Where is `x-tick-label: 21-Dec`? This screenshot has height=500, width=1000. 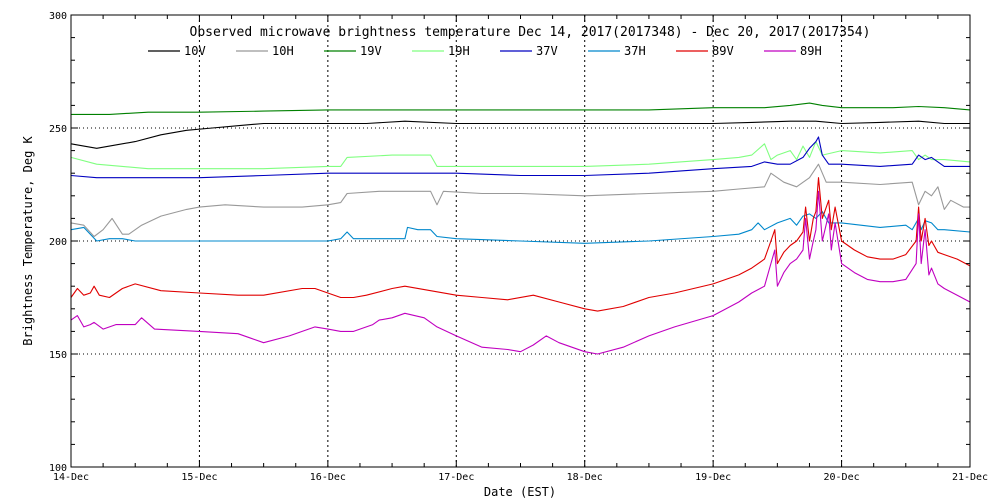 x-tick-label: 21-Dec is located at coordinates (970, 477).